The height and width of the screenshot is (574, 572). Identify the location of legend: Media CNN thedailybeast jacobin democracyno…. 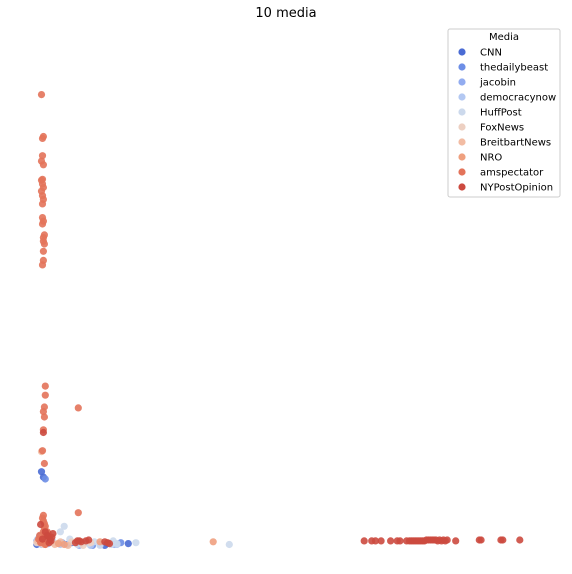
(504, 113).